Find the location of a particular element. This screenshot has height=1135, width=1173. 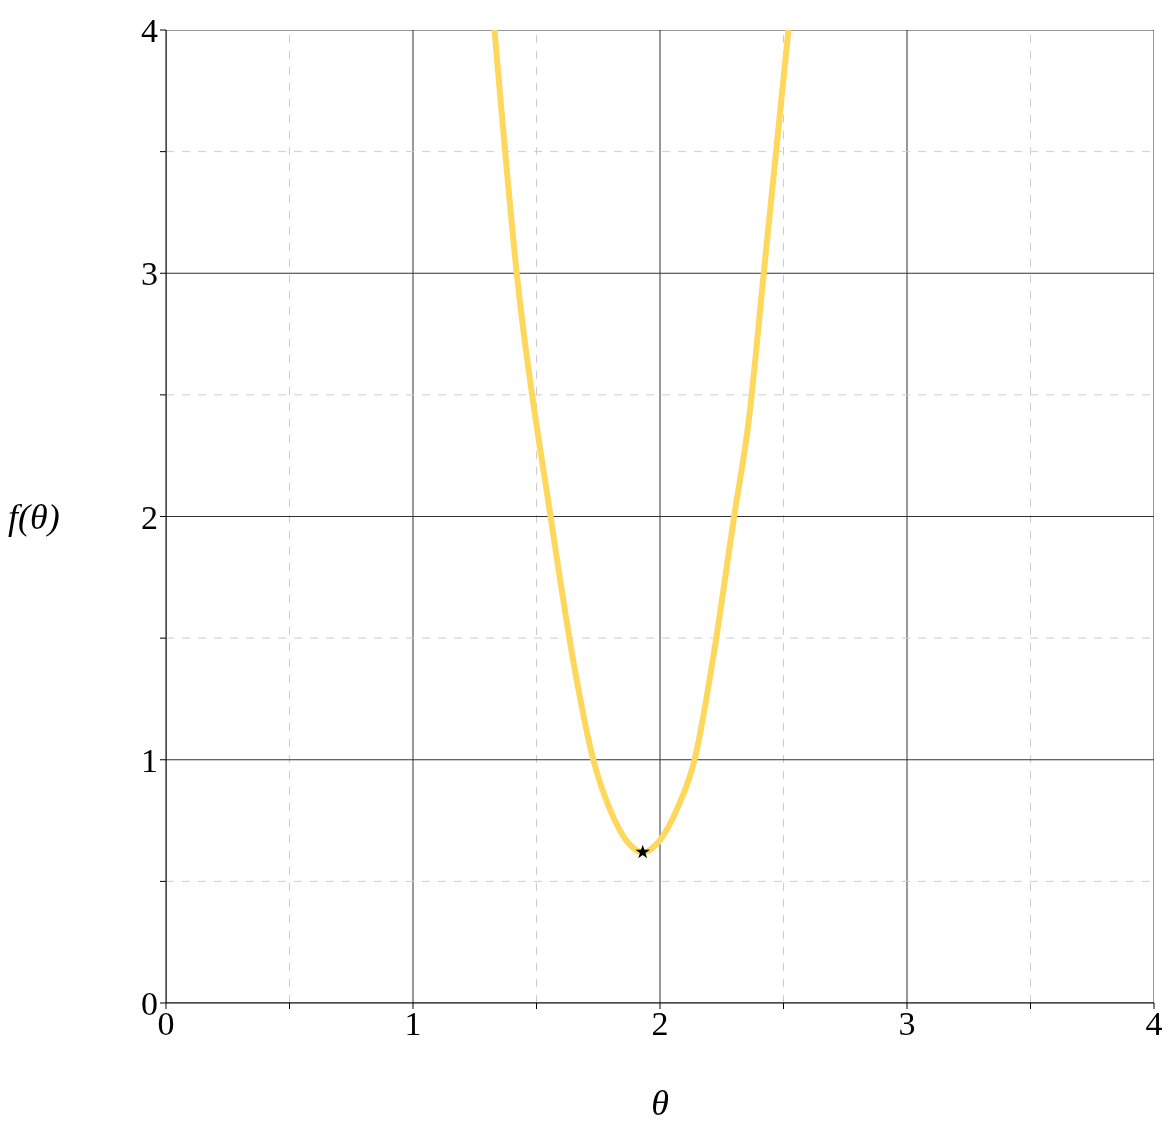

x-tick-label: 1 is located at coordinates (413, 1024).